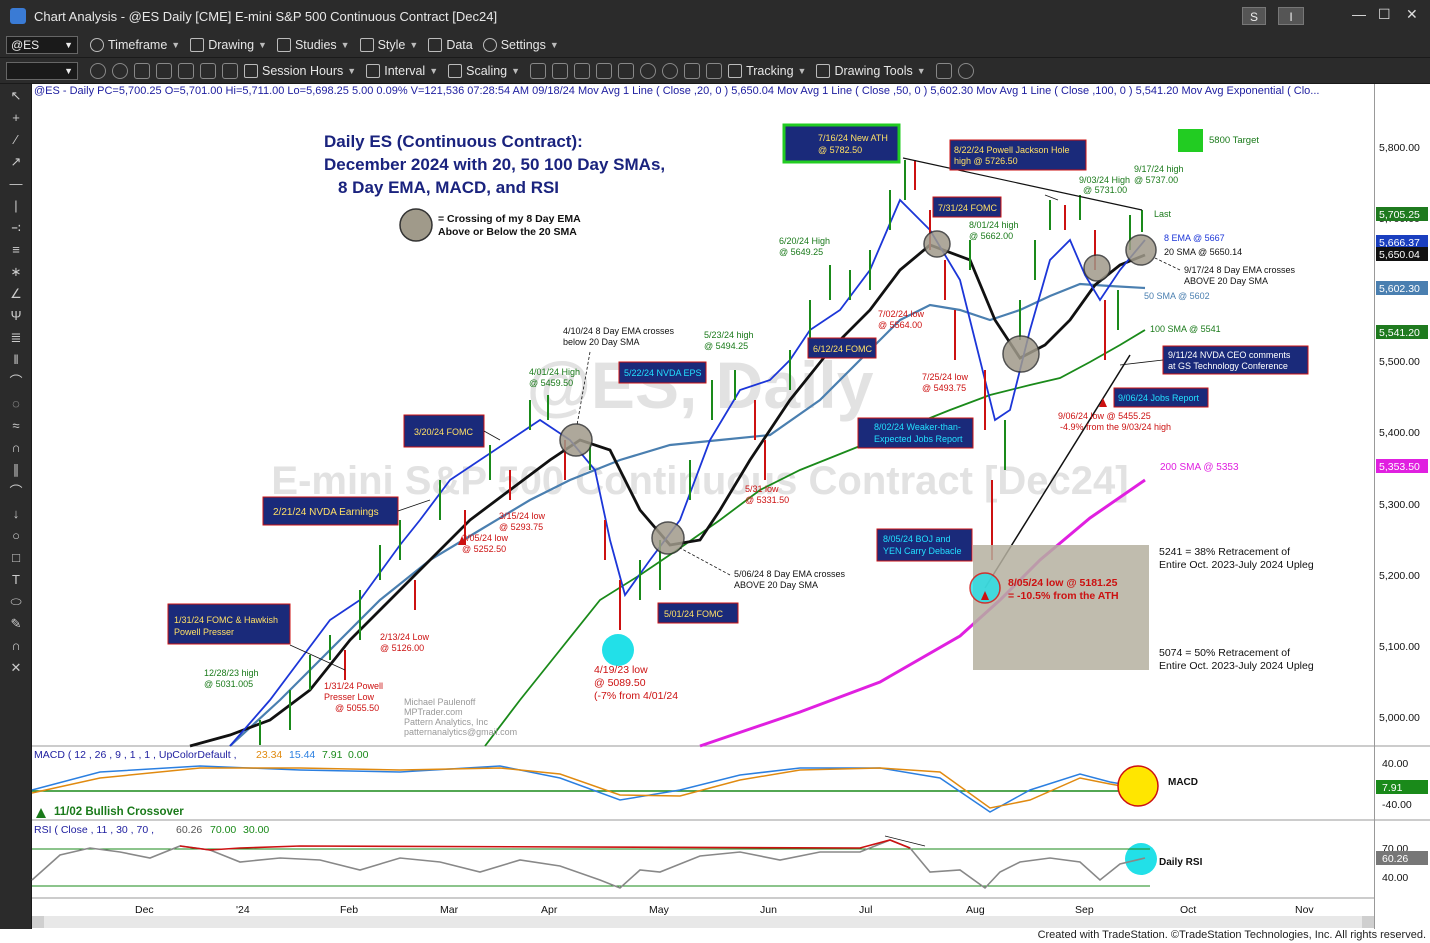  Describe the element at coordinates (16, 447) in the screenshot. I see `cycle-icon: ∩` at that location.